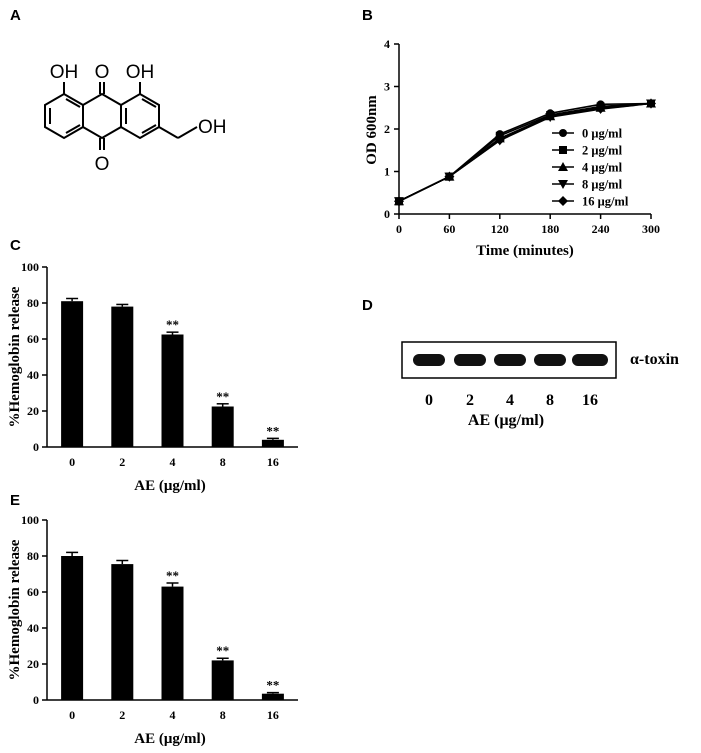 Image resolution: width=701 pixels, height=753 pixels. Describe the element at coordinates (387, 44) in the screenshot. I see `y-tick-label: 4` at that location.